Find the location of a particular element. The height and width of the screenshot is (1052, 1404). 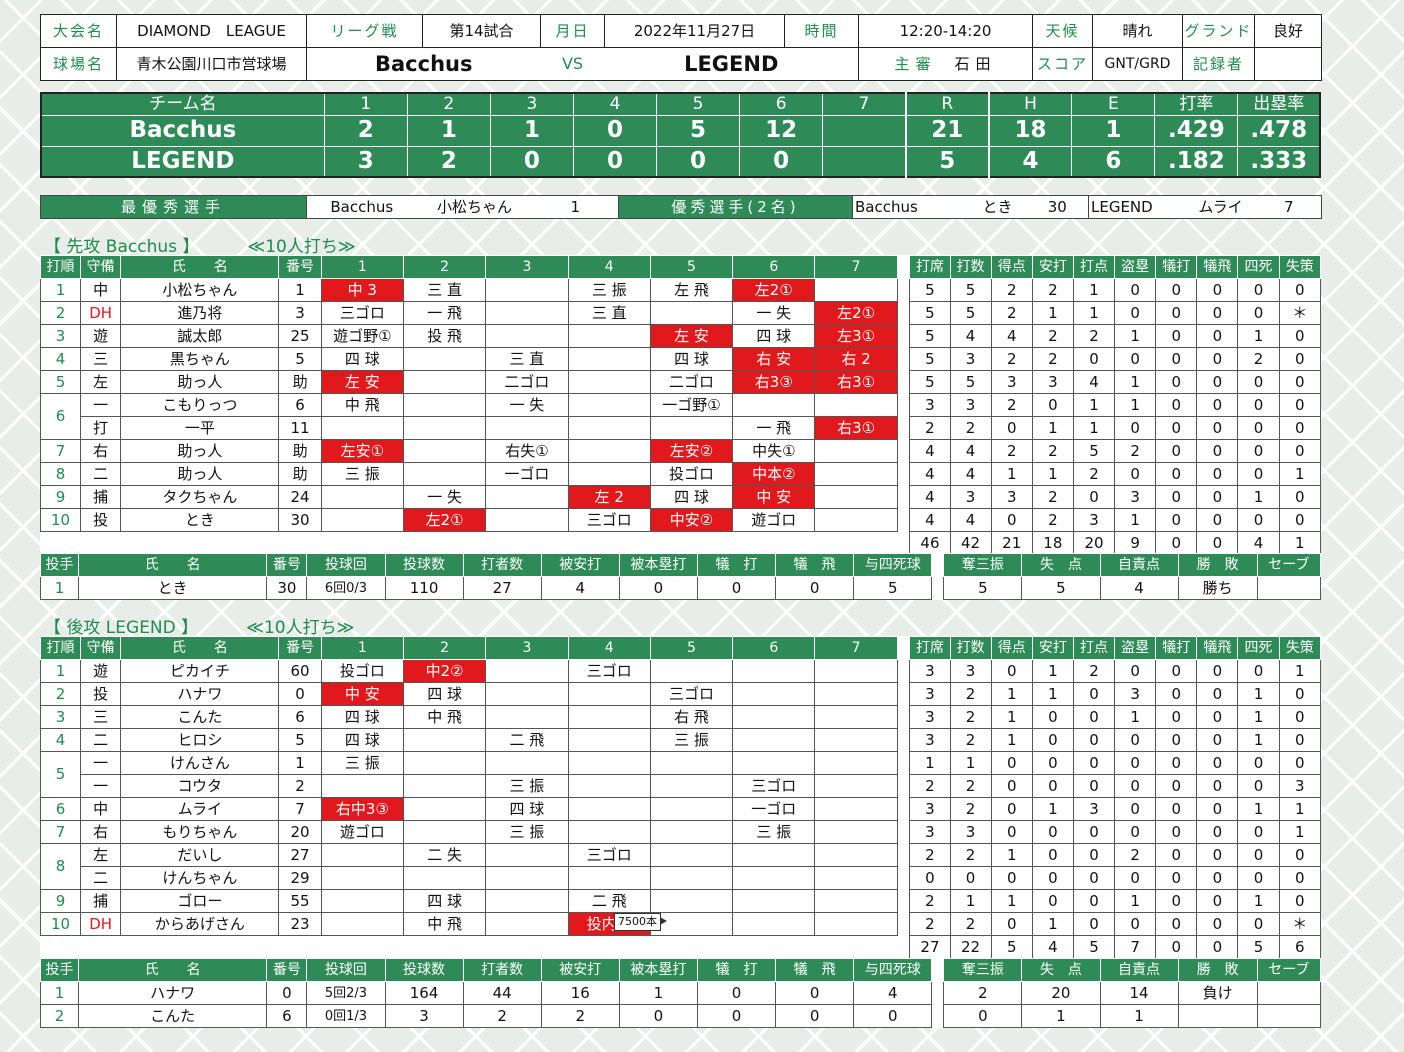

line-header-cell: 6 is located at coordinates (781, 103).